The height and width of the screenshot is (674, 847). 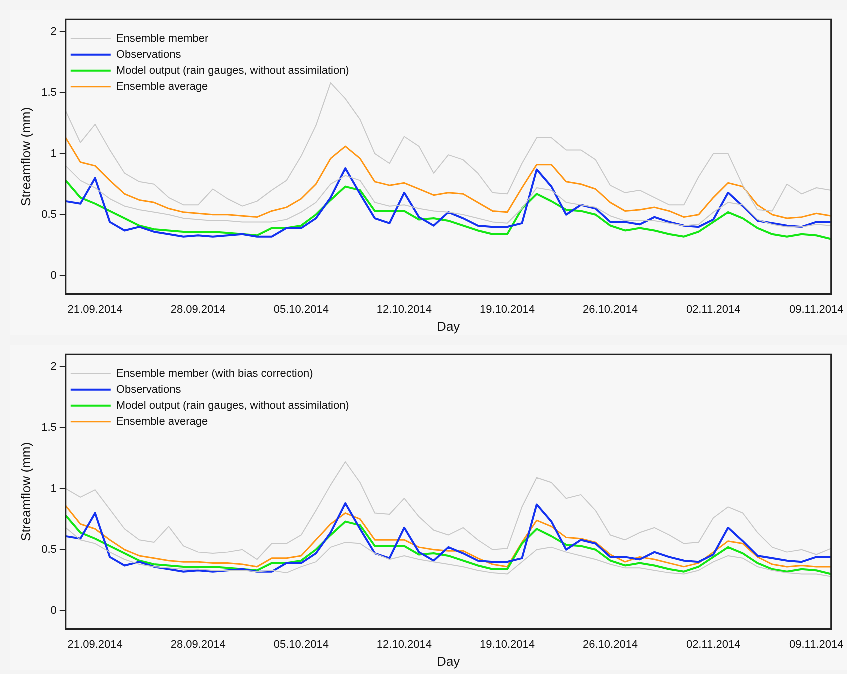 I want to click on legend-label: Ensemble member, so click(x=163, y=38).